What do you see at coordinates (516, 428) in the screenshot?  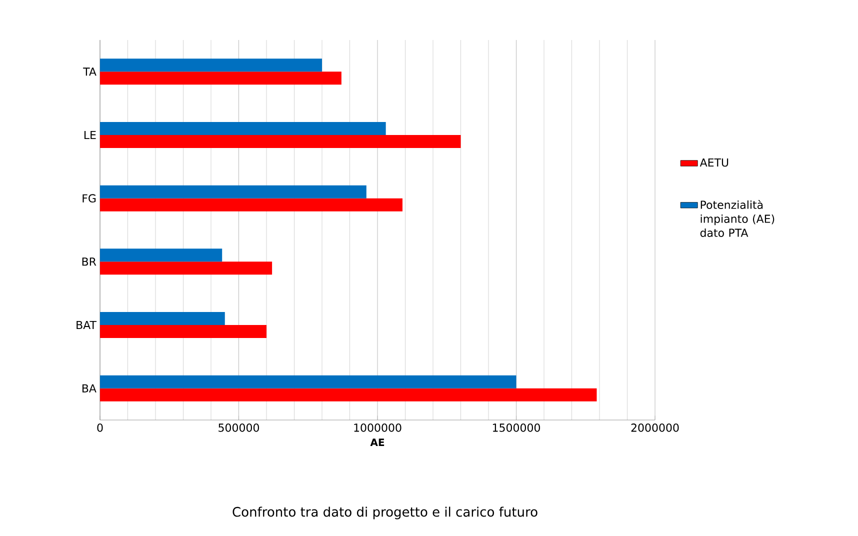 I see `x-tick-label: 1500000` at bounding box center [516, 428].